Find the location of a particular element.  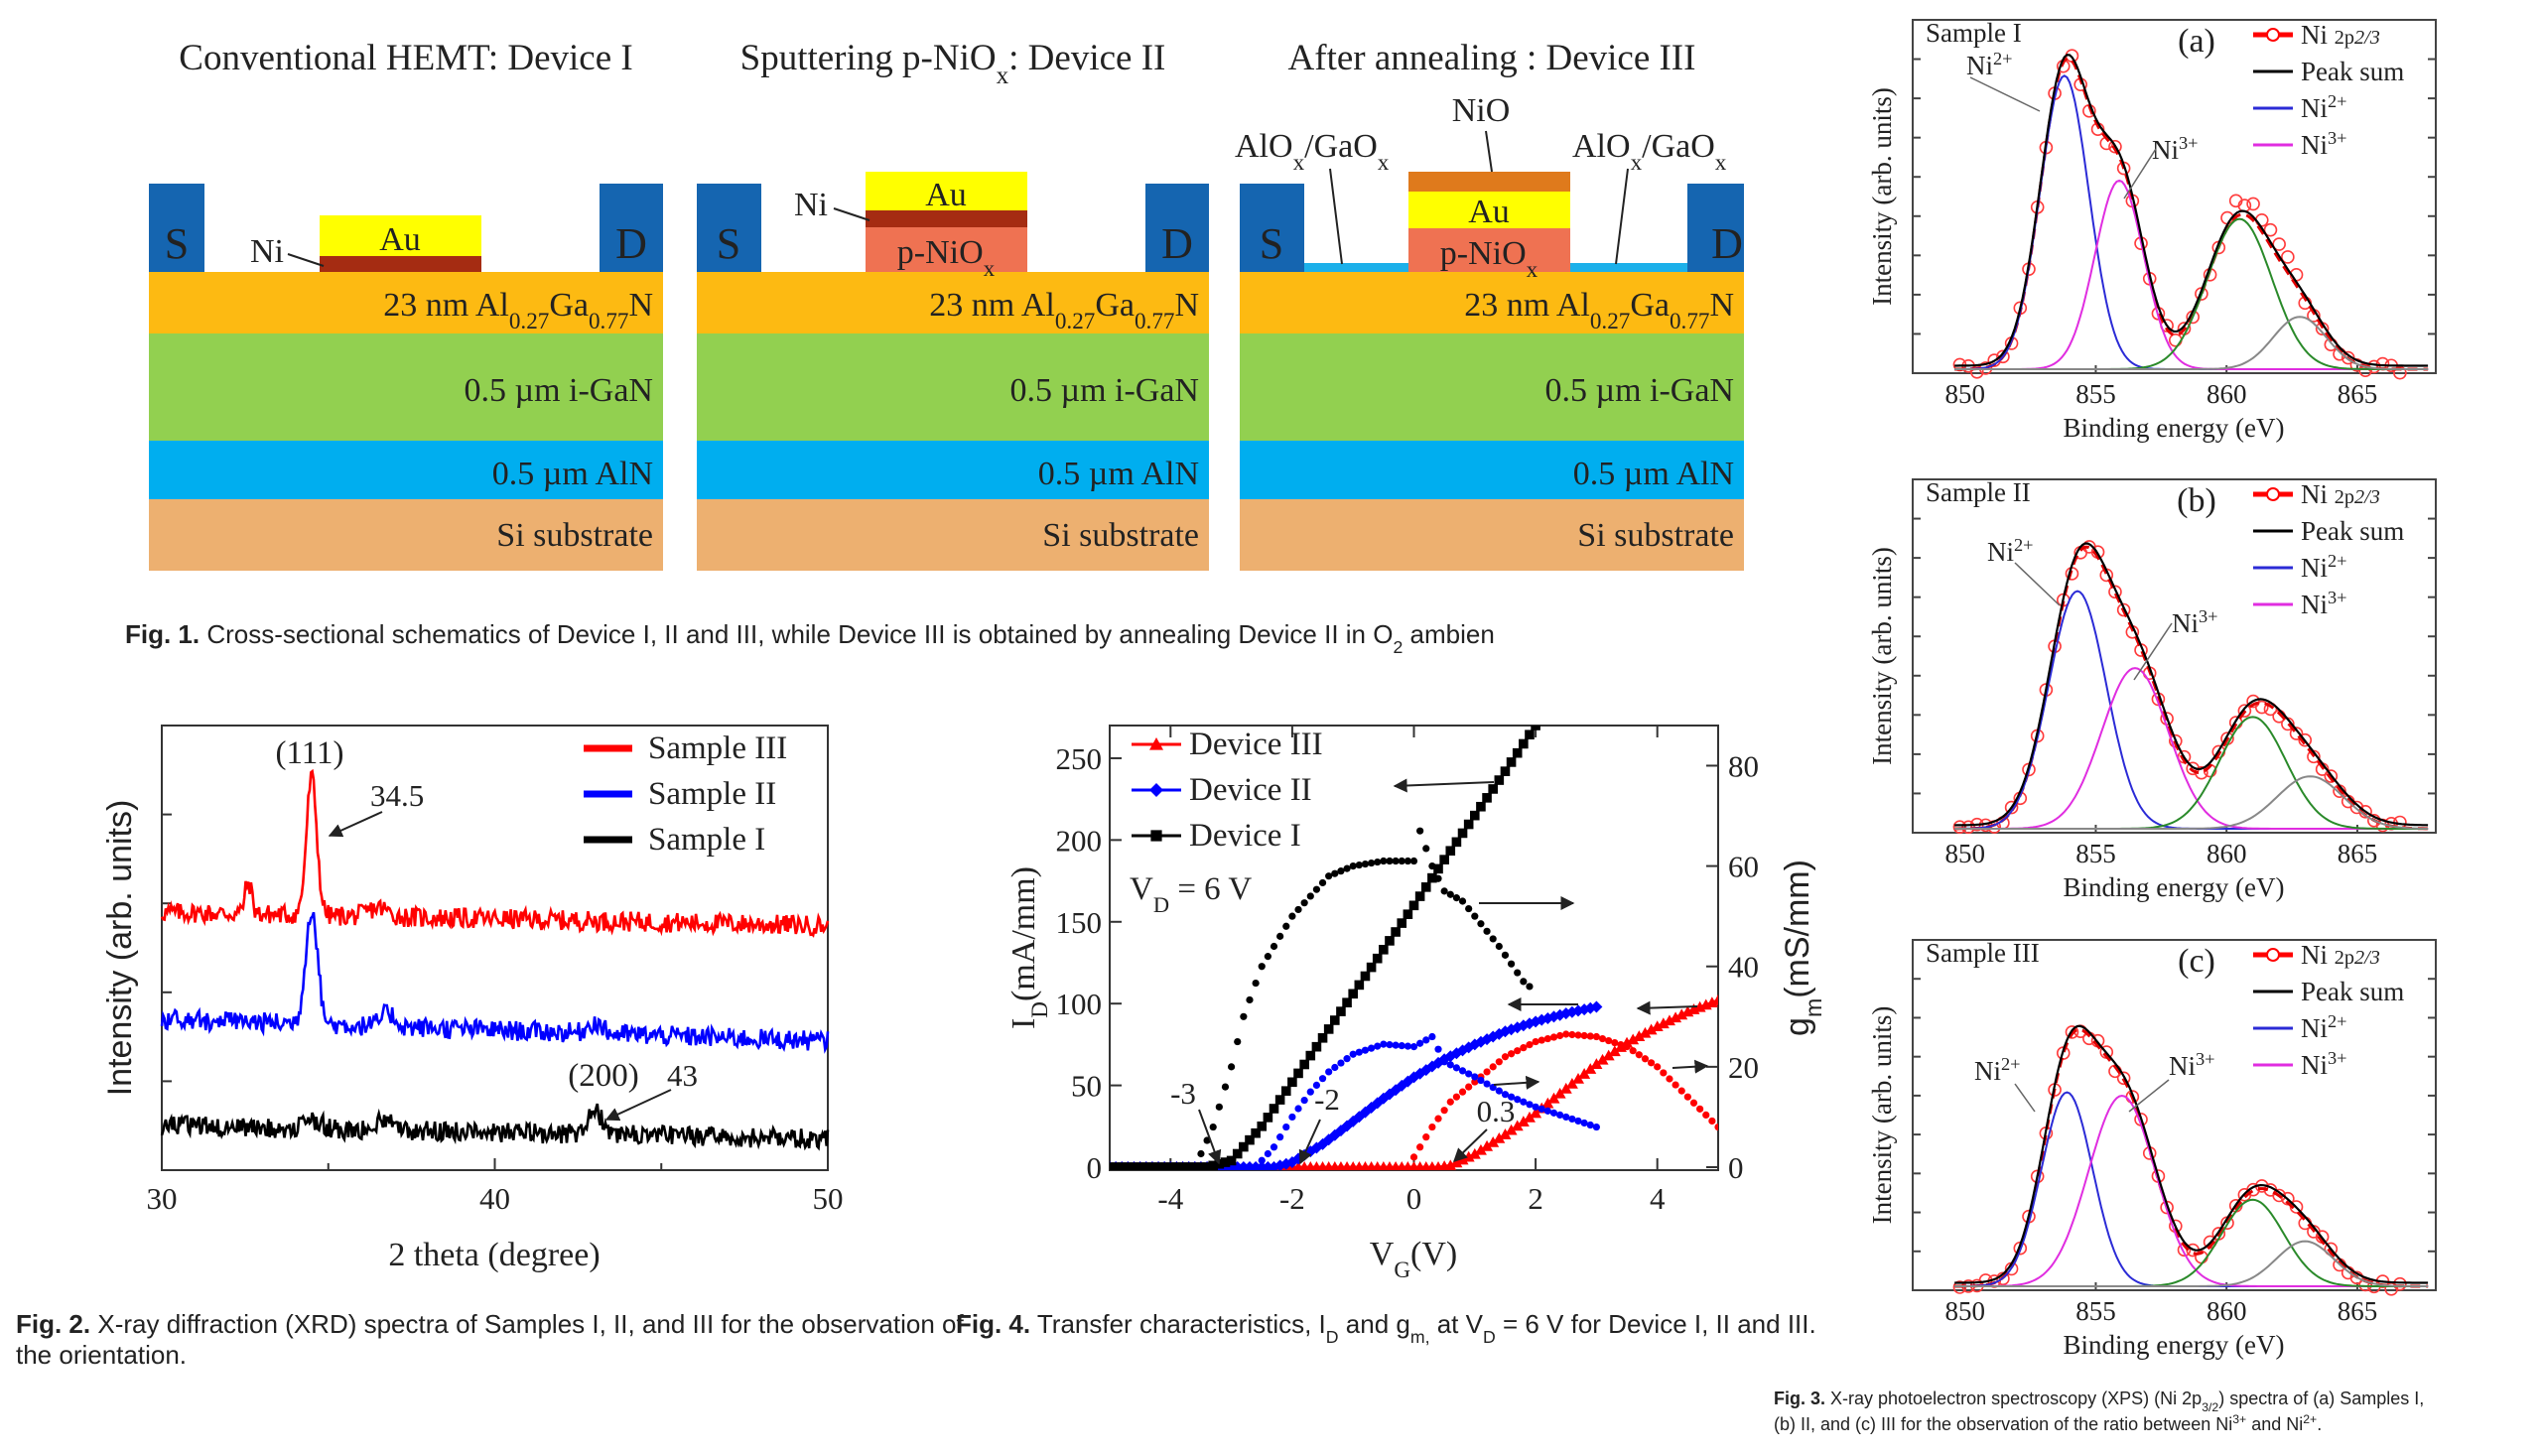

plot-frame is located at coordinates (2174, 196).